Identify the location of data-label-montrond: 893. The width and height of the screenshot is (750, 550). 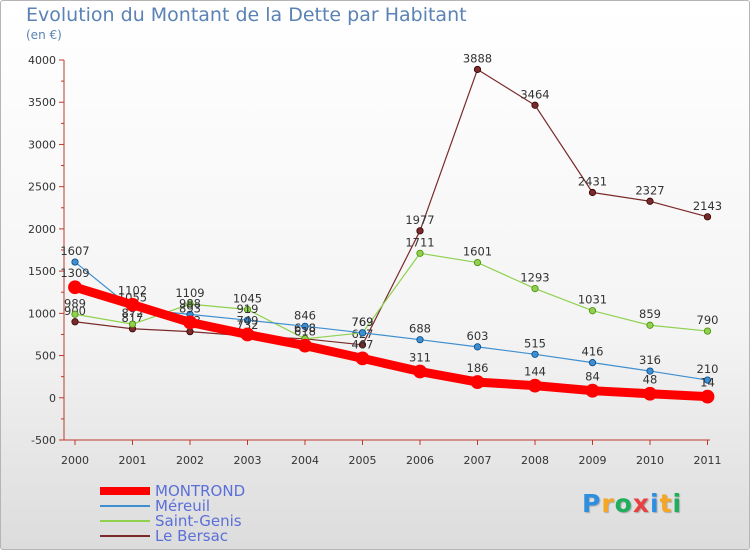
(190, 308).